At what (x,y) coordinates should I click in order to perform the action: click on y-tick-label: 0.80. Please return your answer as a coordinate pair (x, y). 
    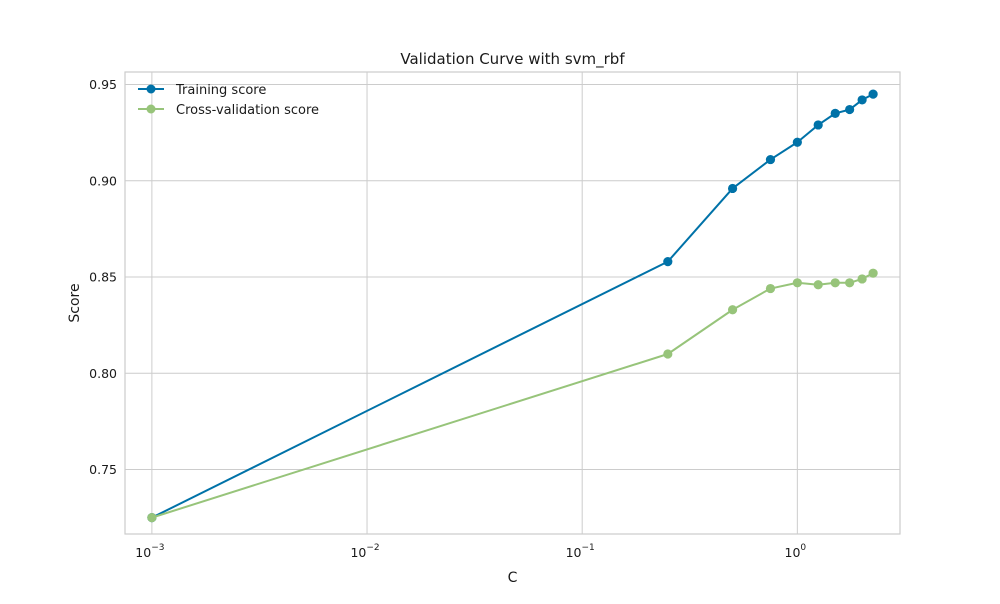
    Looking at the image, I should click on (103, 373).